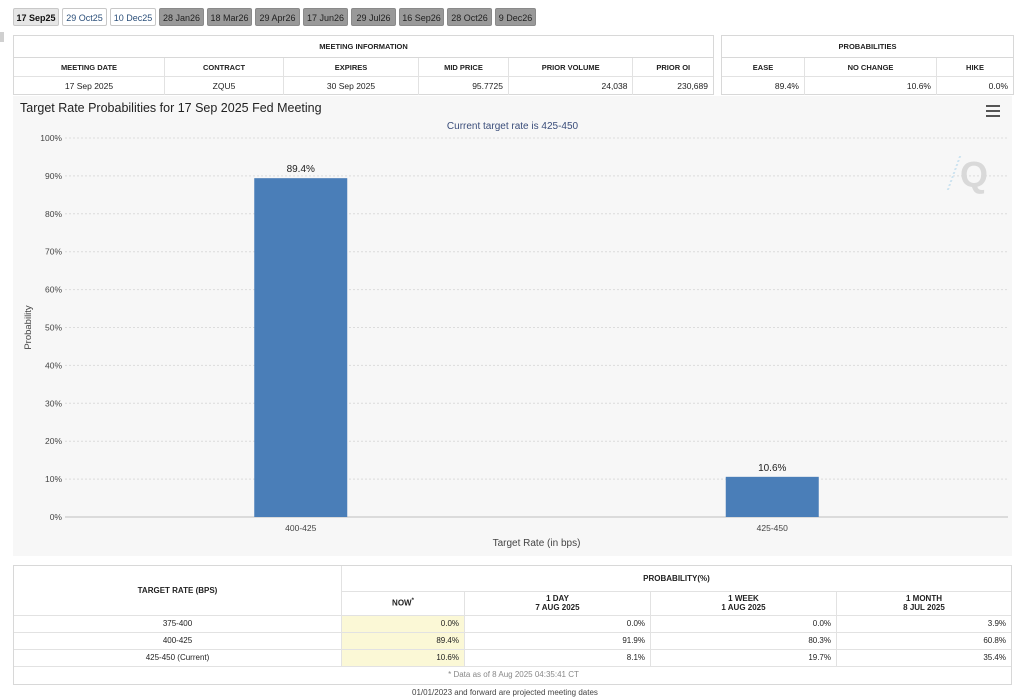 Image resolution: width=1024 pixels, height=697 pixels. Describe the element at coordinates (975, 67) in the screenshot. I see `header-hike: HIKE` at that location.